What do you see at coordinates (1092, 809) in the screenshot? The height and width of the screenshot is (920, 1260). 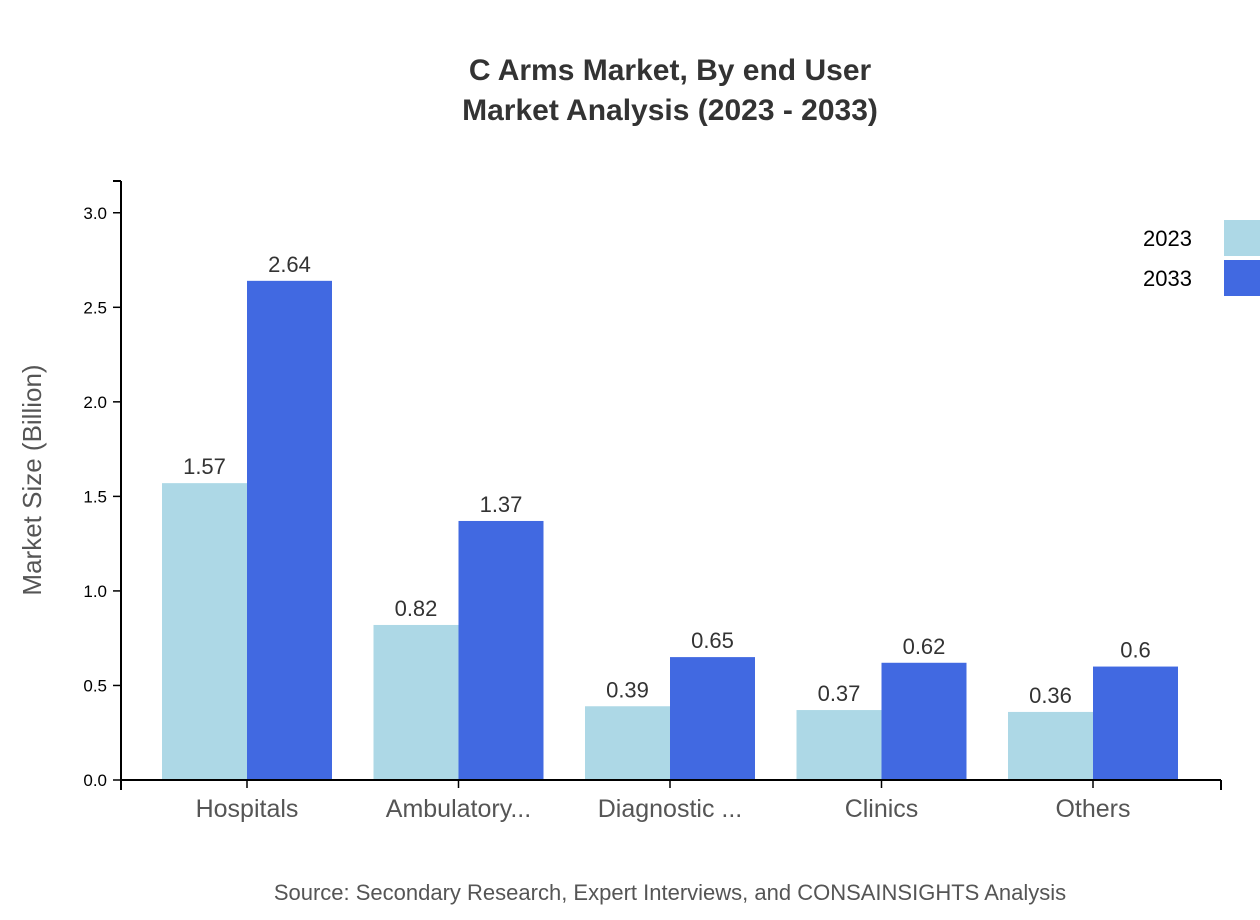 I see `x-tick-label: Others` at bounding box center [1092, 809].